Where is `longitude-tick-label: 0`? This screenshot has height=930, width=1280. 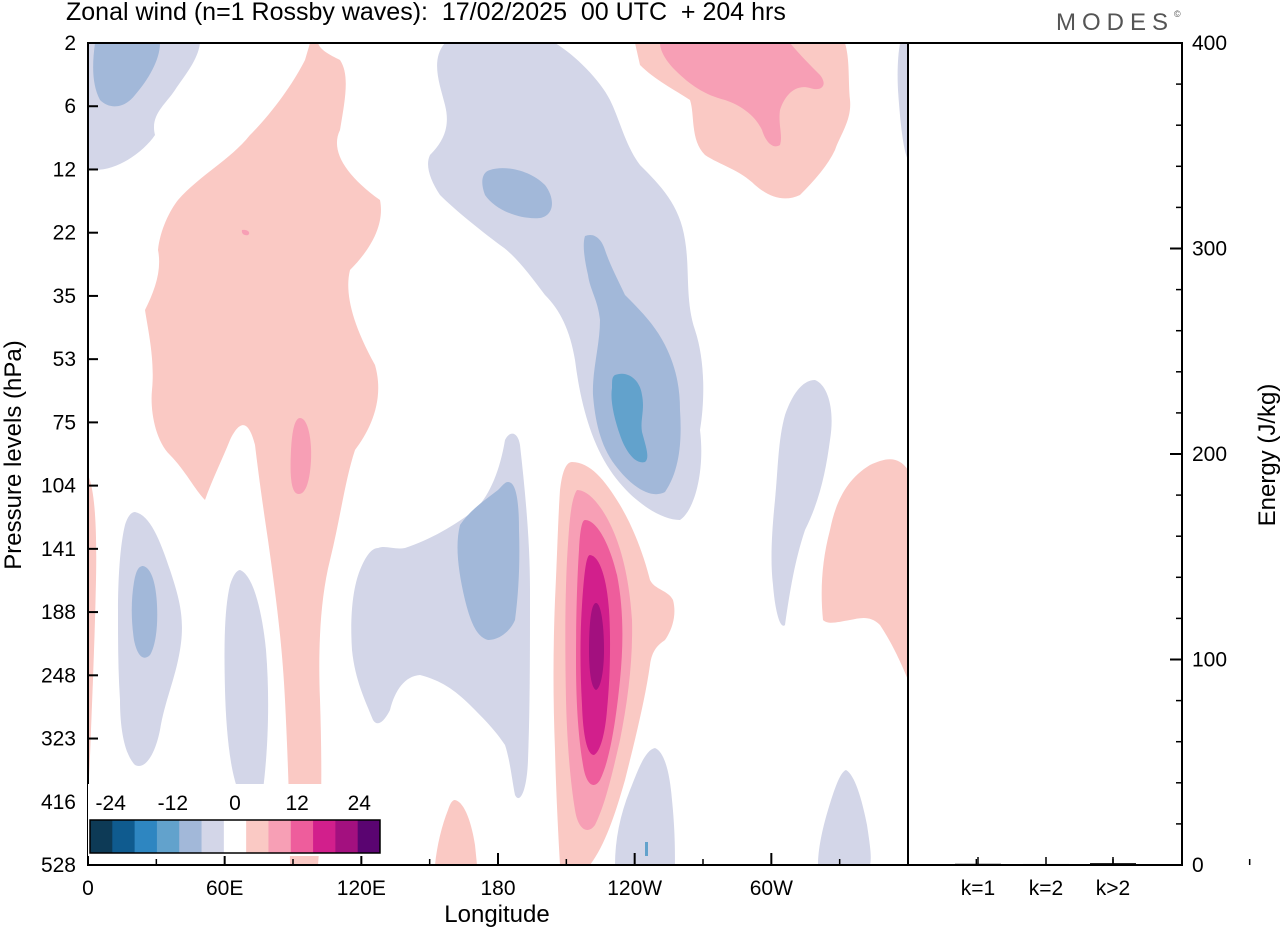
longitude-tick-label: 0 is located at coordinates (88, 888).